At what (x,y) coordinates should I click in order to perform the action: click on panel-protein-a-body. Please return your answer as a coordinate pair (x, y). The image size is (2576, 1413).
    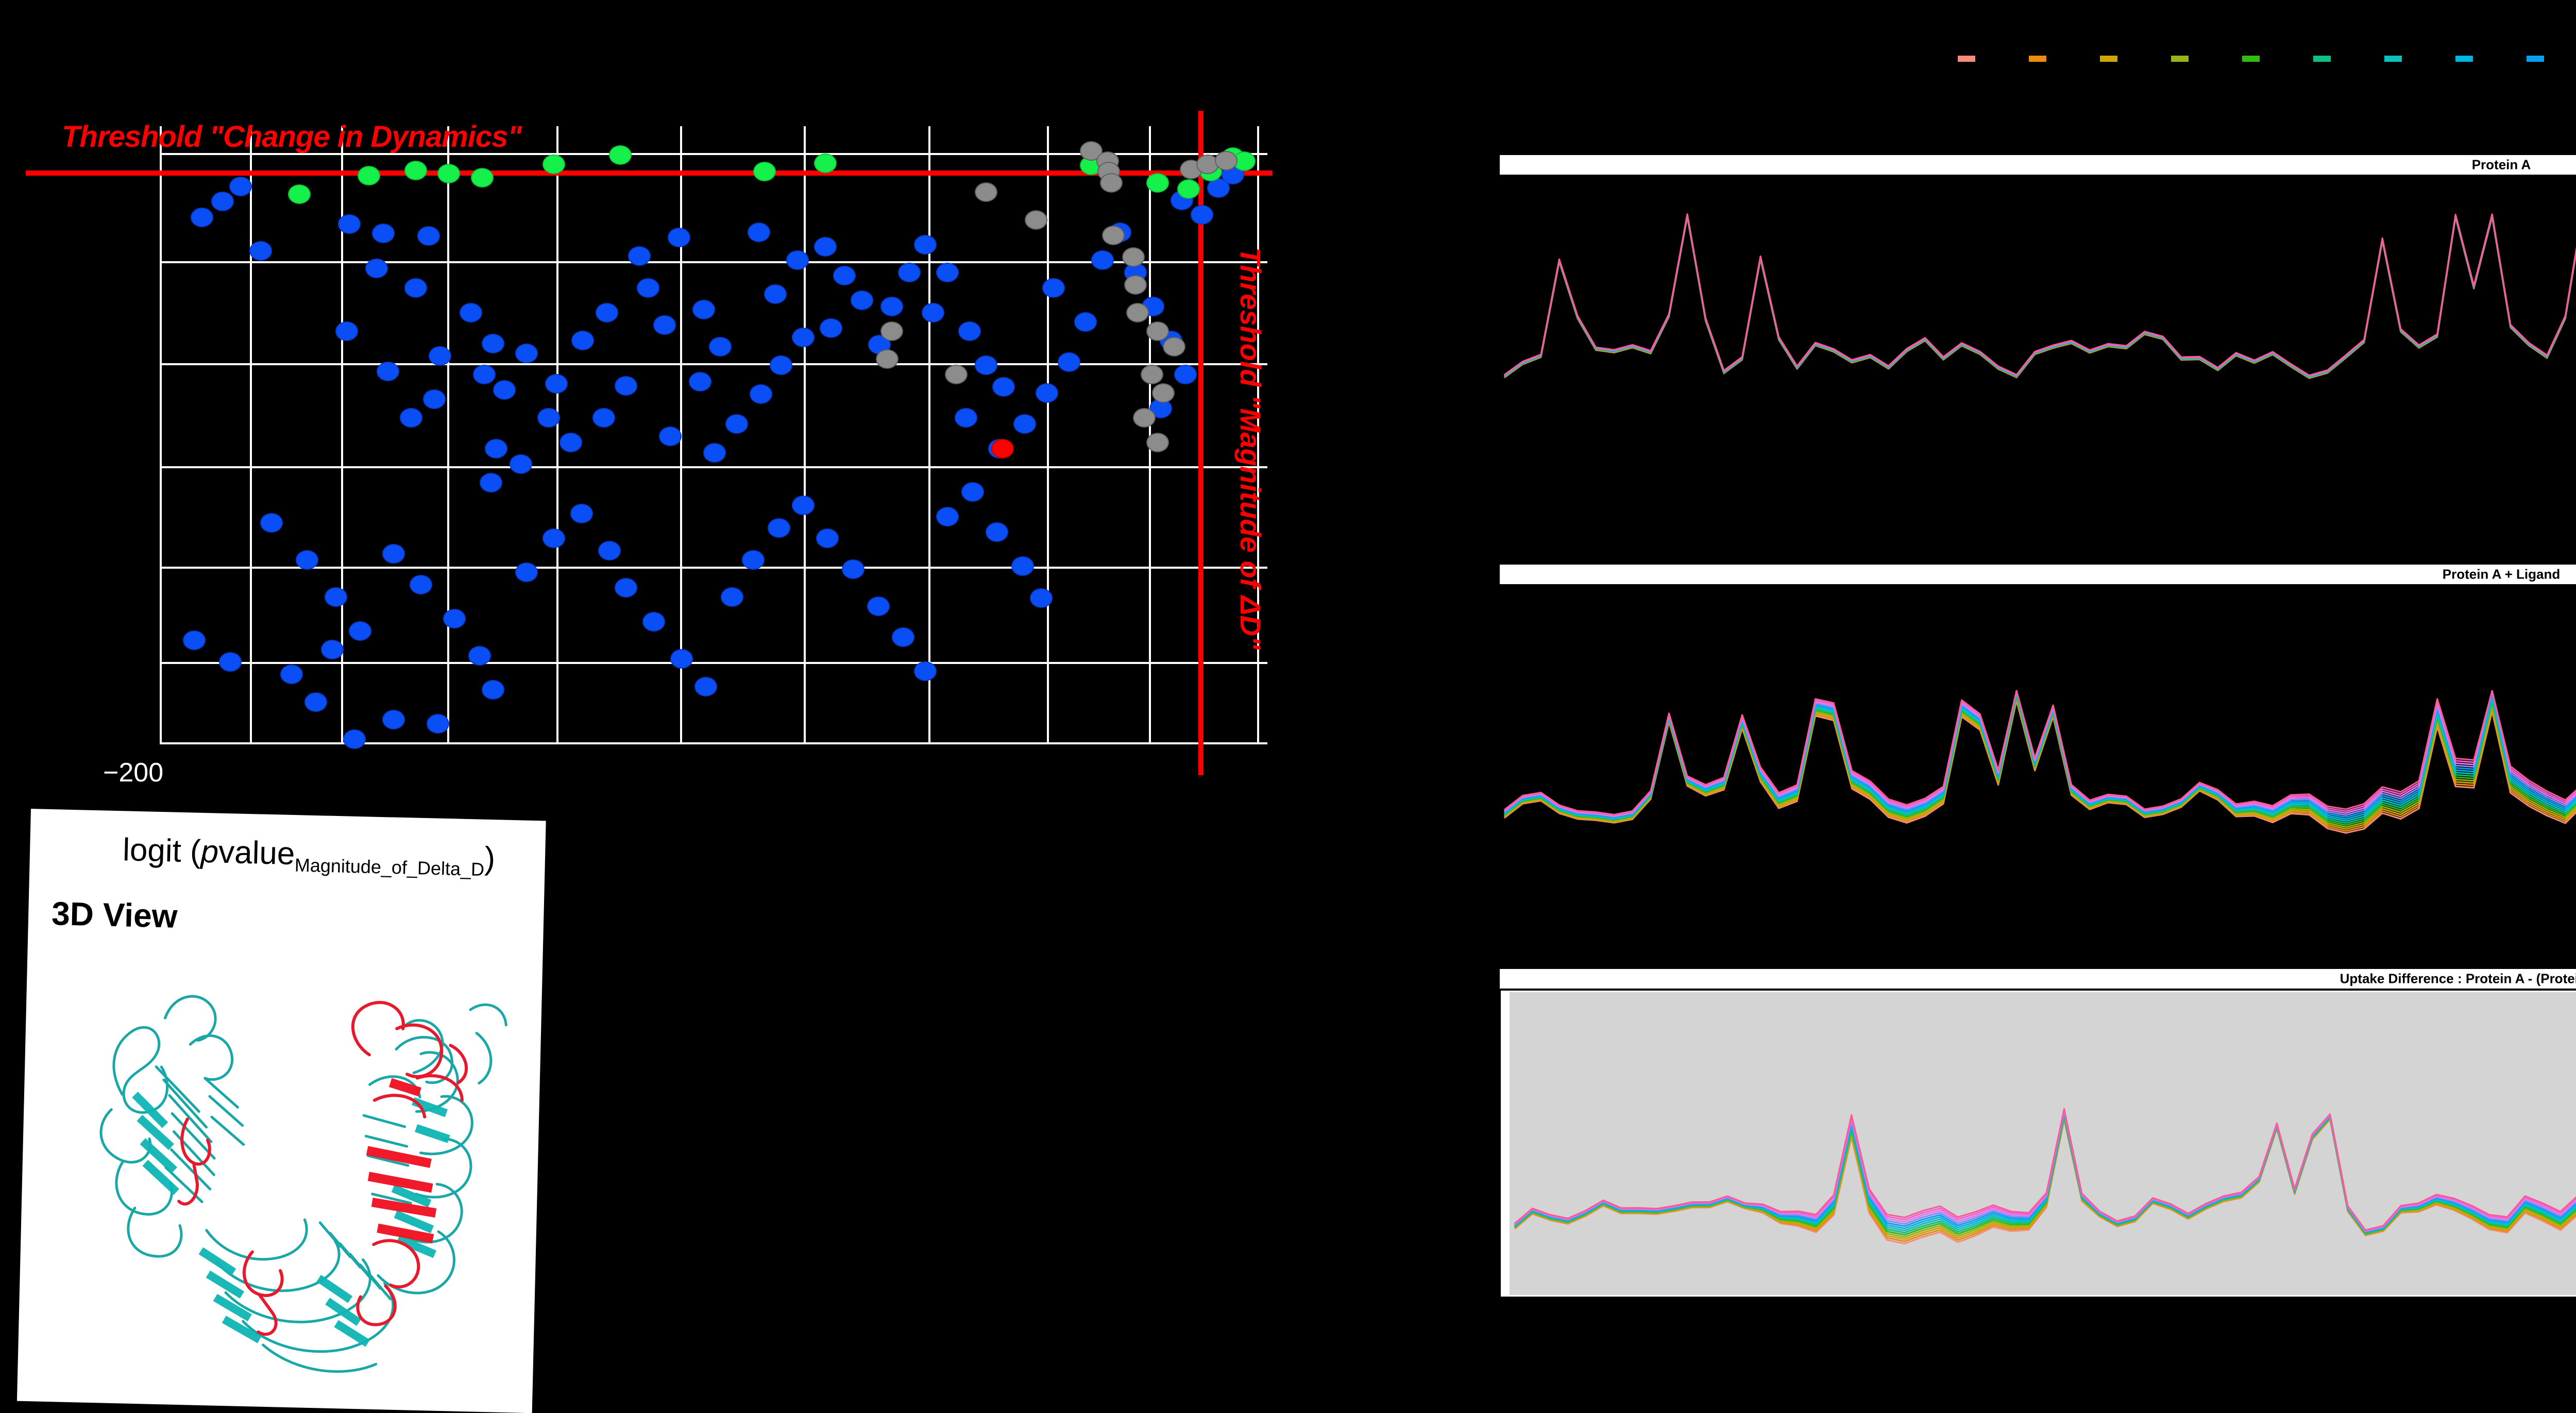
    Looking at the image, I should click on (2038, 325).